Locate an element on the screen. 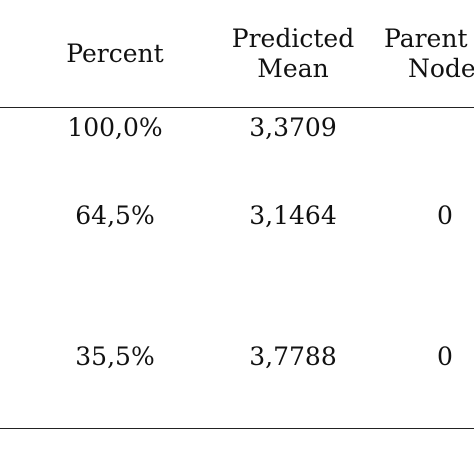 The image size is (474, 474). bottom-rule is located at coordinates (237, 428).